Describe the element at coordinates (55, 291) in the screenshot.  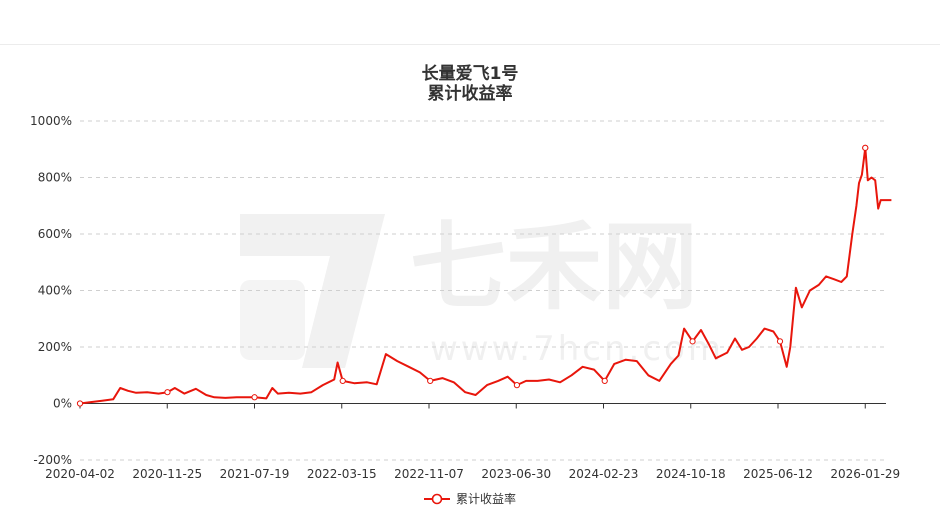
I see `y-tick-label: 400%` at that location.